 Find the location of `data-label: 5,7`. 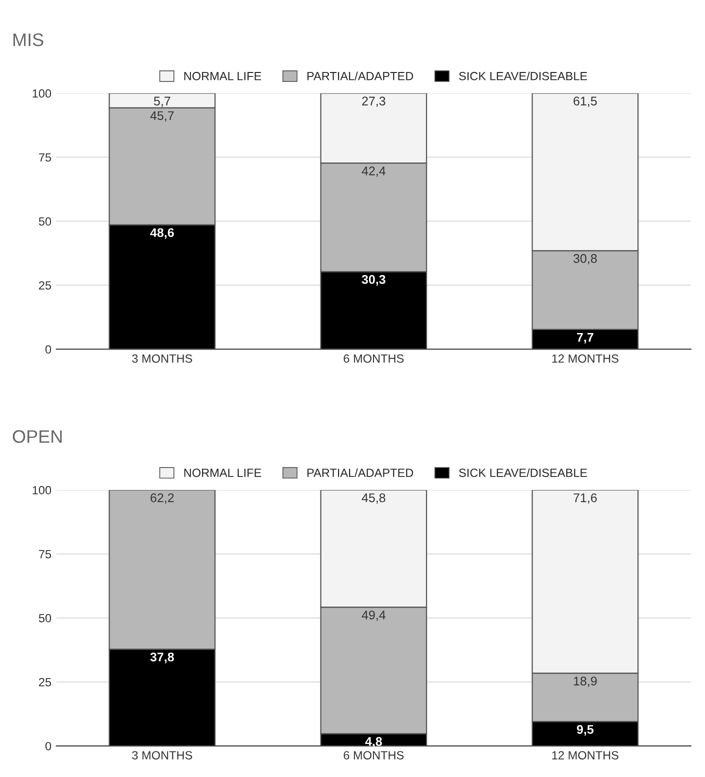

data-label: 5,7 is located at coordinates (162, 101).